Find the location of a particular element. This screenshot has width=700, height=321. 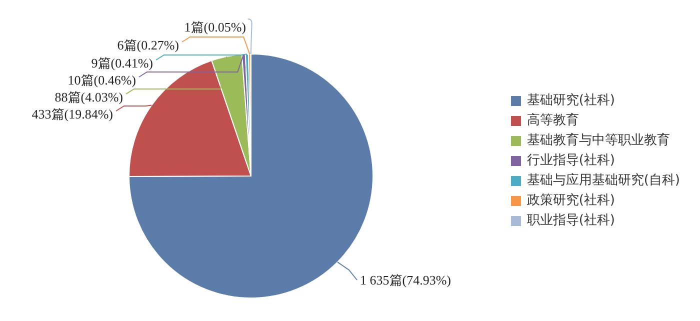

data-label: 1 635篇(74.93%) is located at coordinates (405, 280).